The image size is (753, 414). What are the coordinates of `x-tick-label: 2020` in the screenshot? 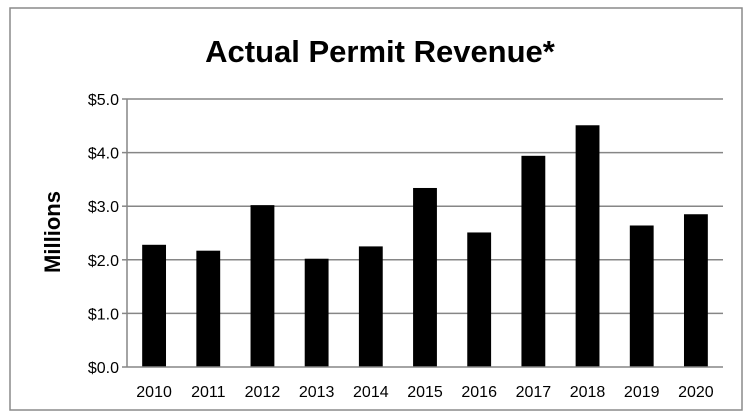 It's located at (696, 392).